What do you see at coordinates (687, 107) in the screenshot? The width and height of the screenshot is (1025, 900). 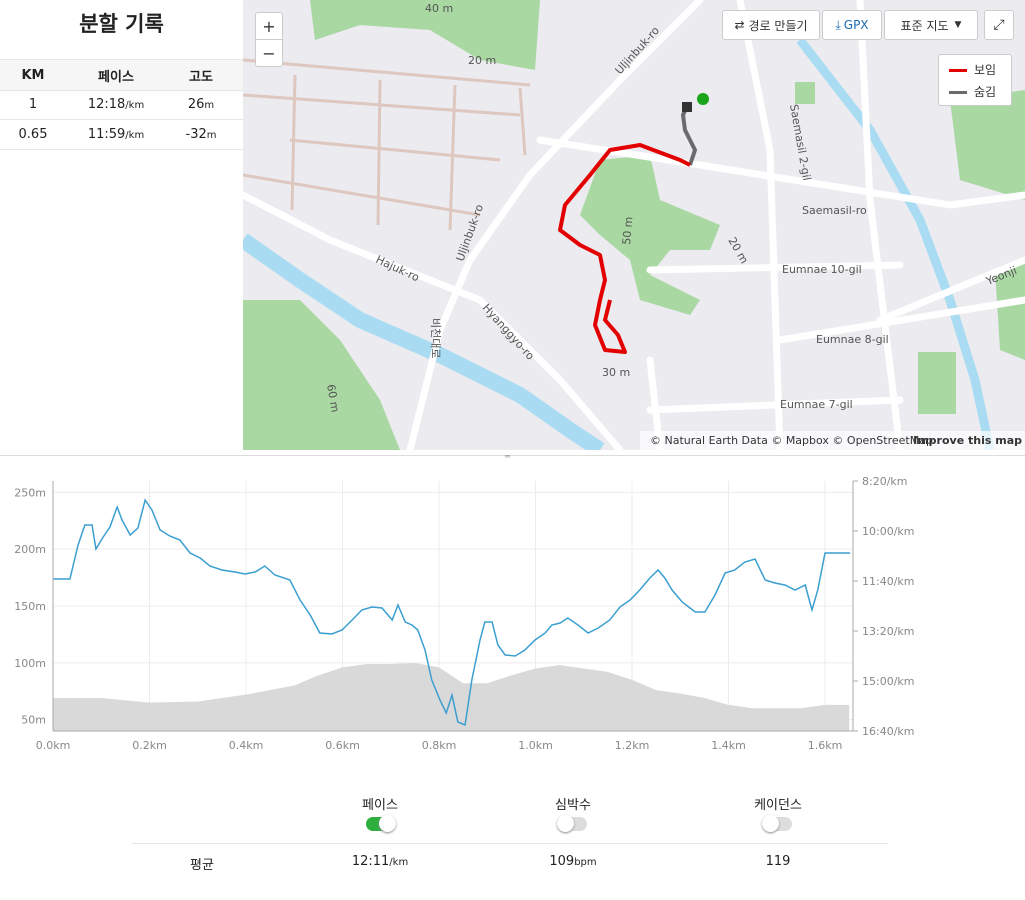 I see `finish-marker` at bounding box center [687, 107].